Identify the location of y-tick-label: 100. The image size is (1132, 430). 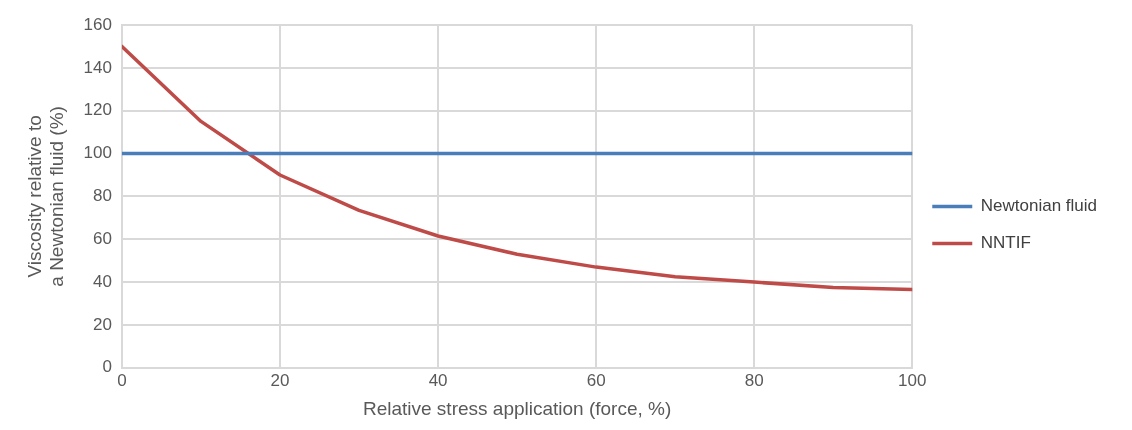
(97, 153).